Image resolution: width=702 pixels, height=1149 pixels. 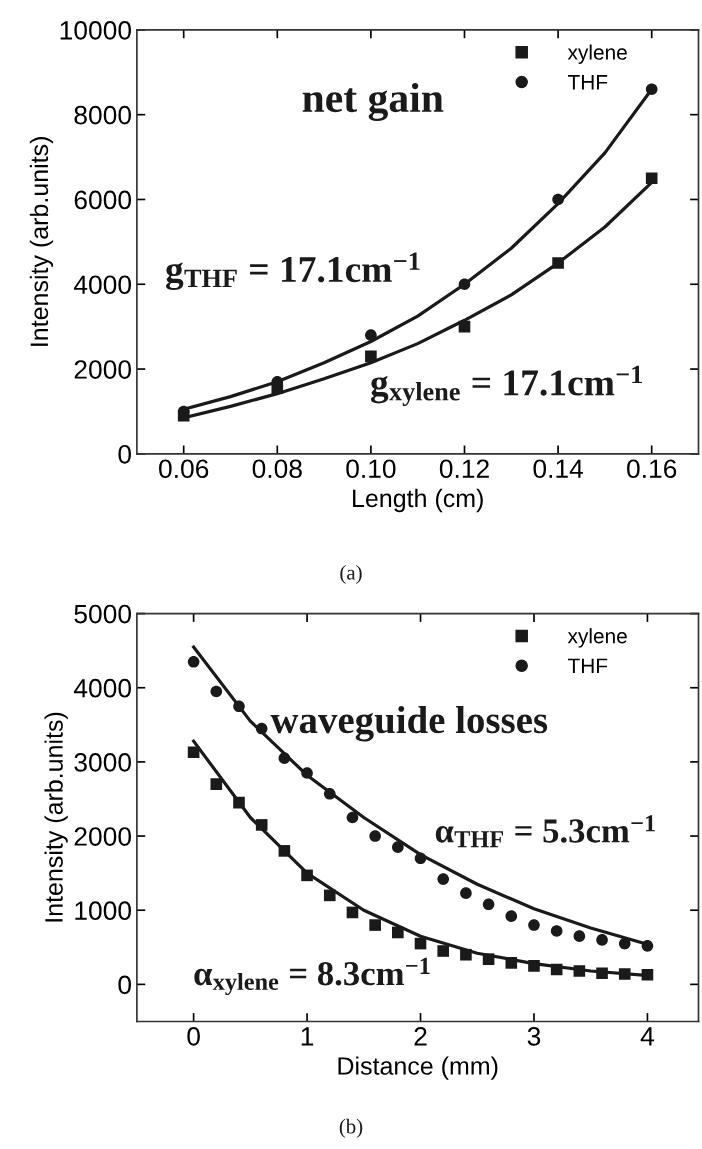 I want to click on annotation: net gain, so click(x=373, y=102).